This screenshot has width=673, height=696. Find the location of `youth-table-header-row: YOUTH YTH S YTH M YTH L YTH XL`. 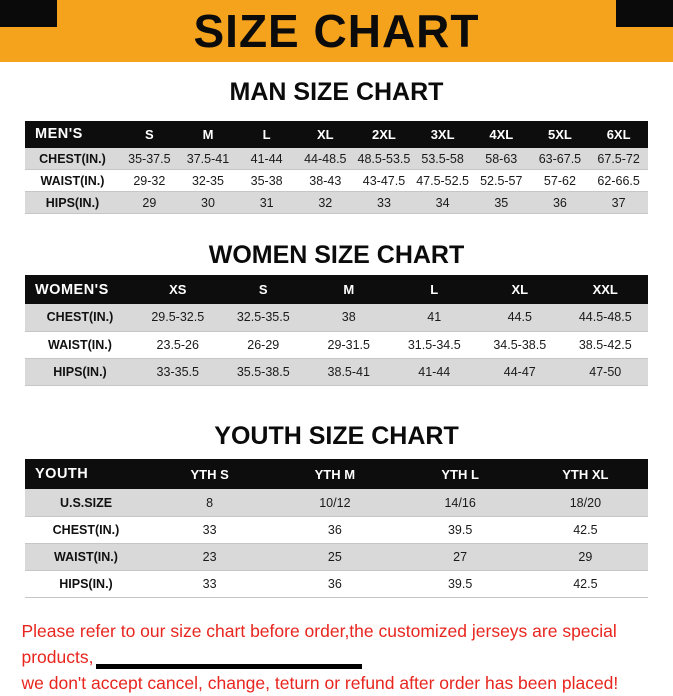

youth-table-header-row: YOUTH YTH S YTH M YTH L YTH XL is located at coordinates (336, 474).